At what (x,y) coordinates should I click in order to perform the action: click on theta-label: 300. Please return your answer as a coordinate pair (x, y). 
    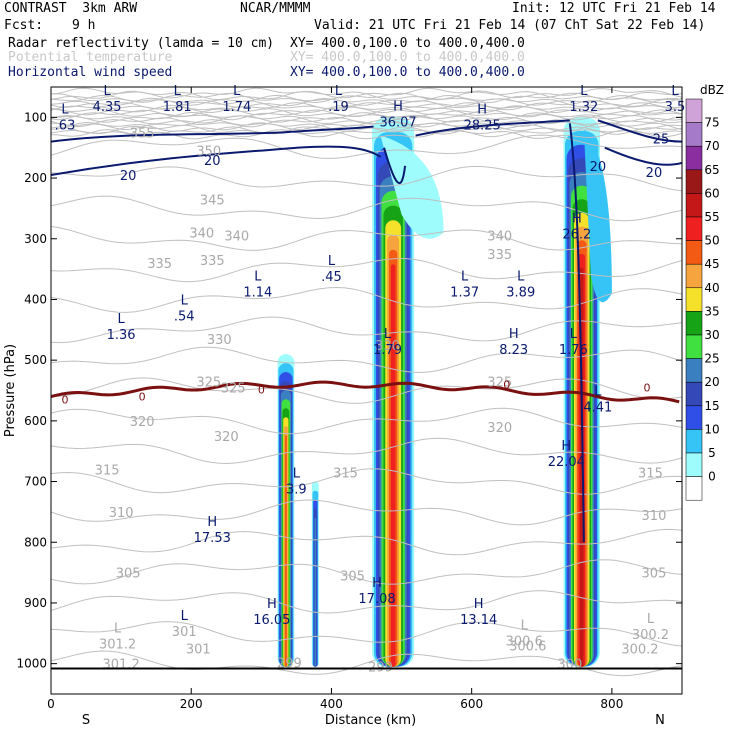
    Looking at the image, I should click on (569, 665).